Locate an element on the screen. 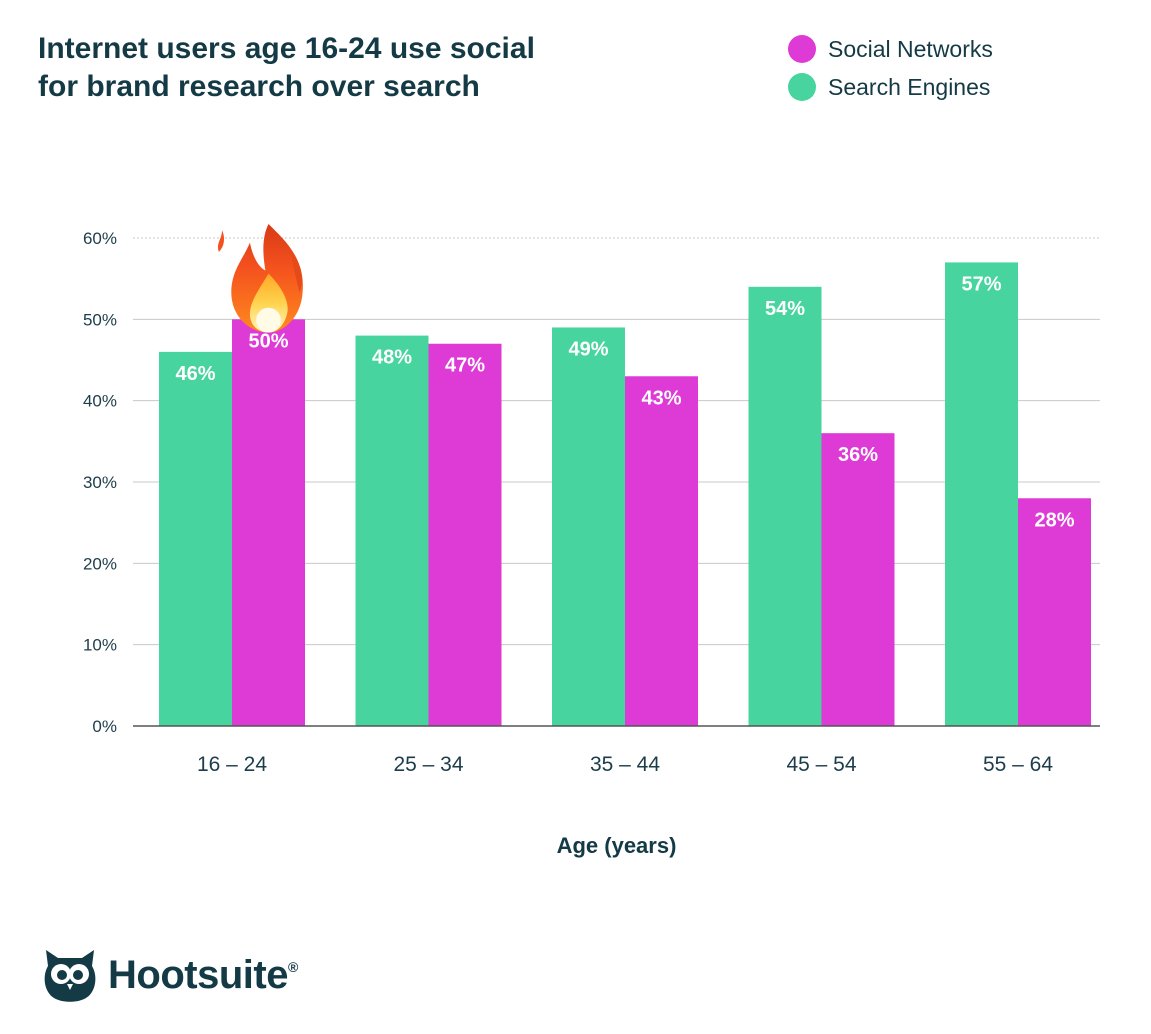 This screenshot has height=1034, width=1151. x-axis-title: Age (years) is located at coordinates (617, 845).